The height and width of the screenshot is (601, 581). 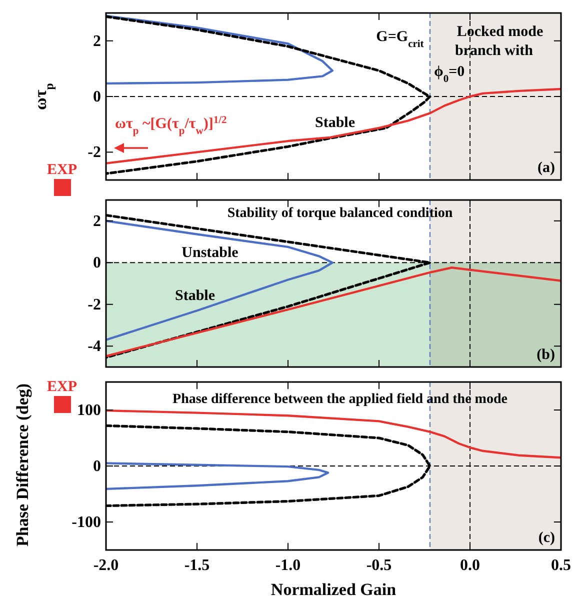 I want to click on y-axis-title: Phase Difference (deg), so click(x=22, y=465).